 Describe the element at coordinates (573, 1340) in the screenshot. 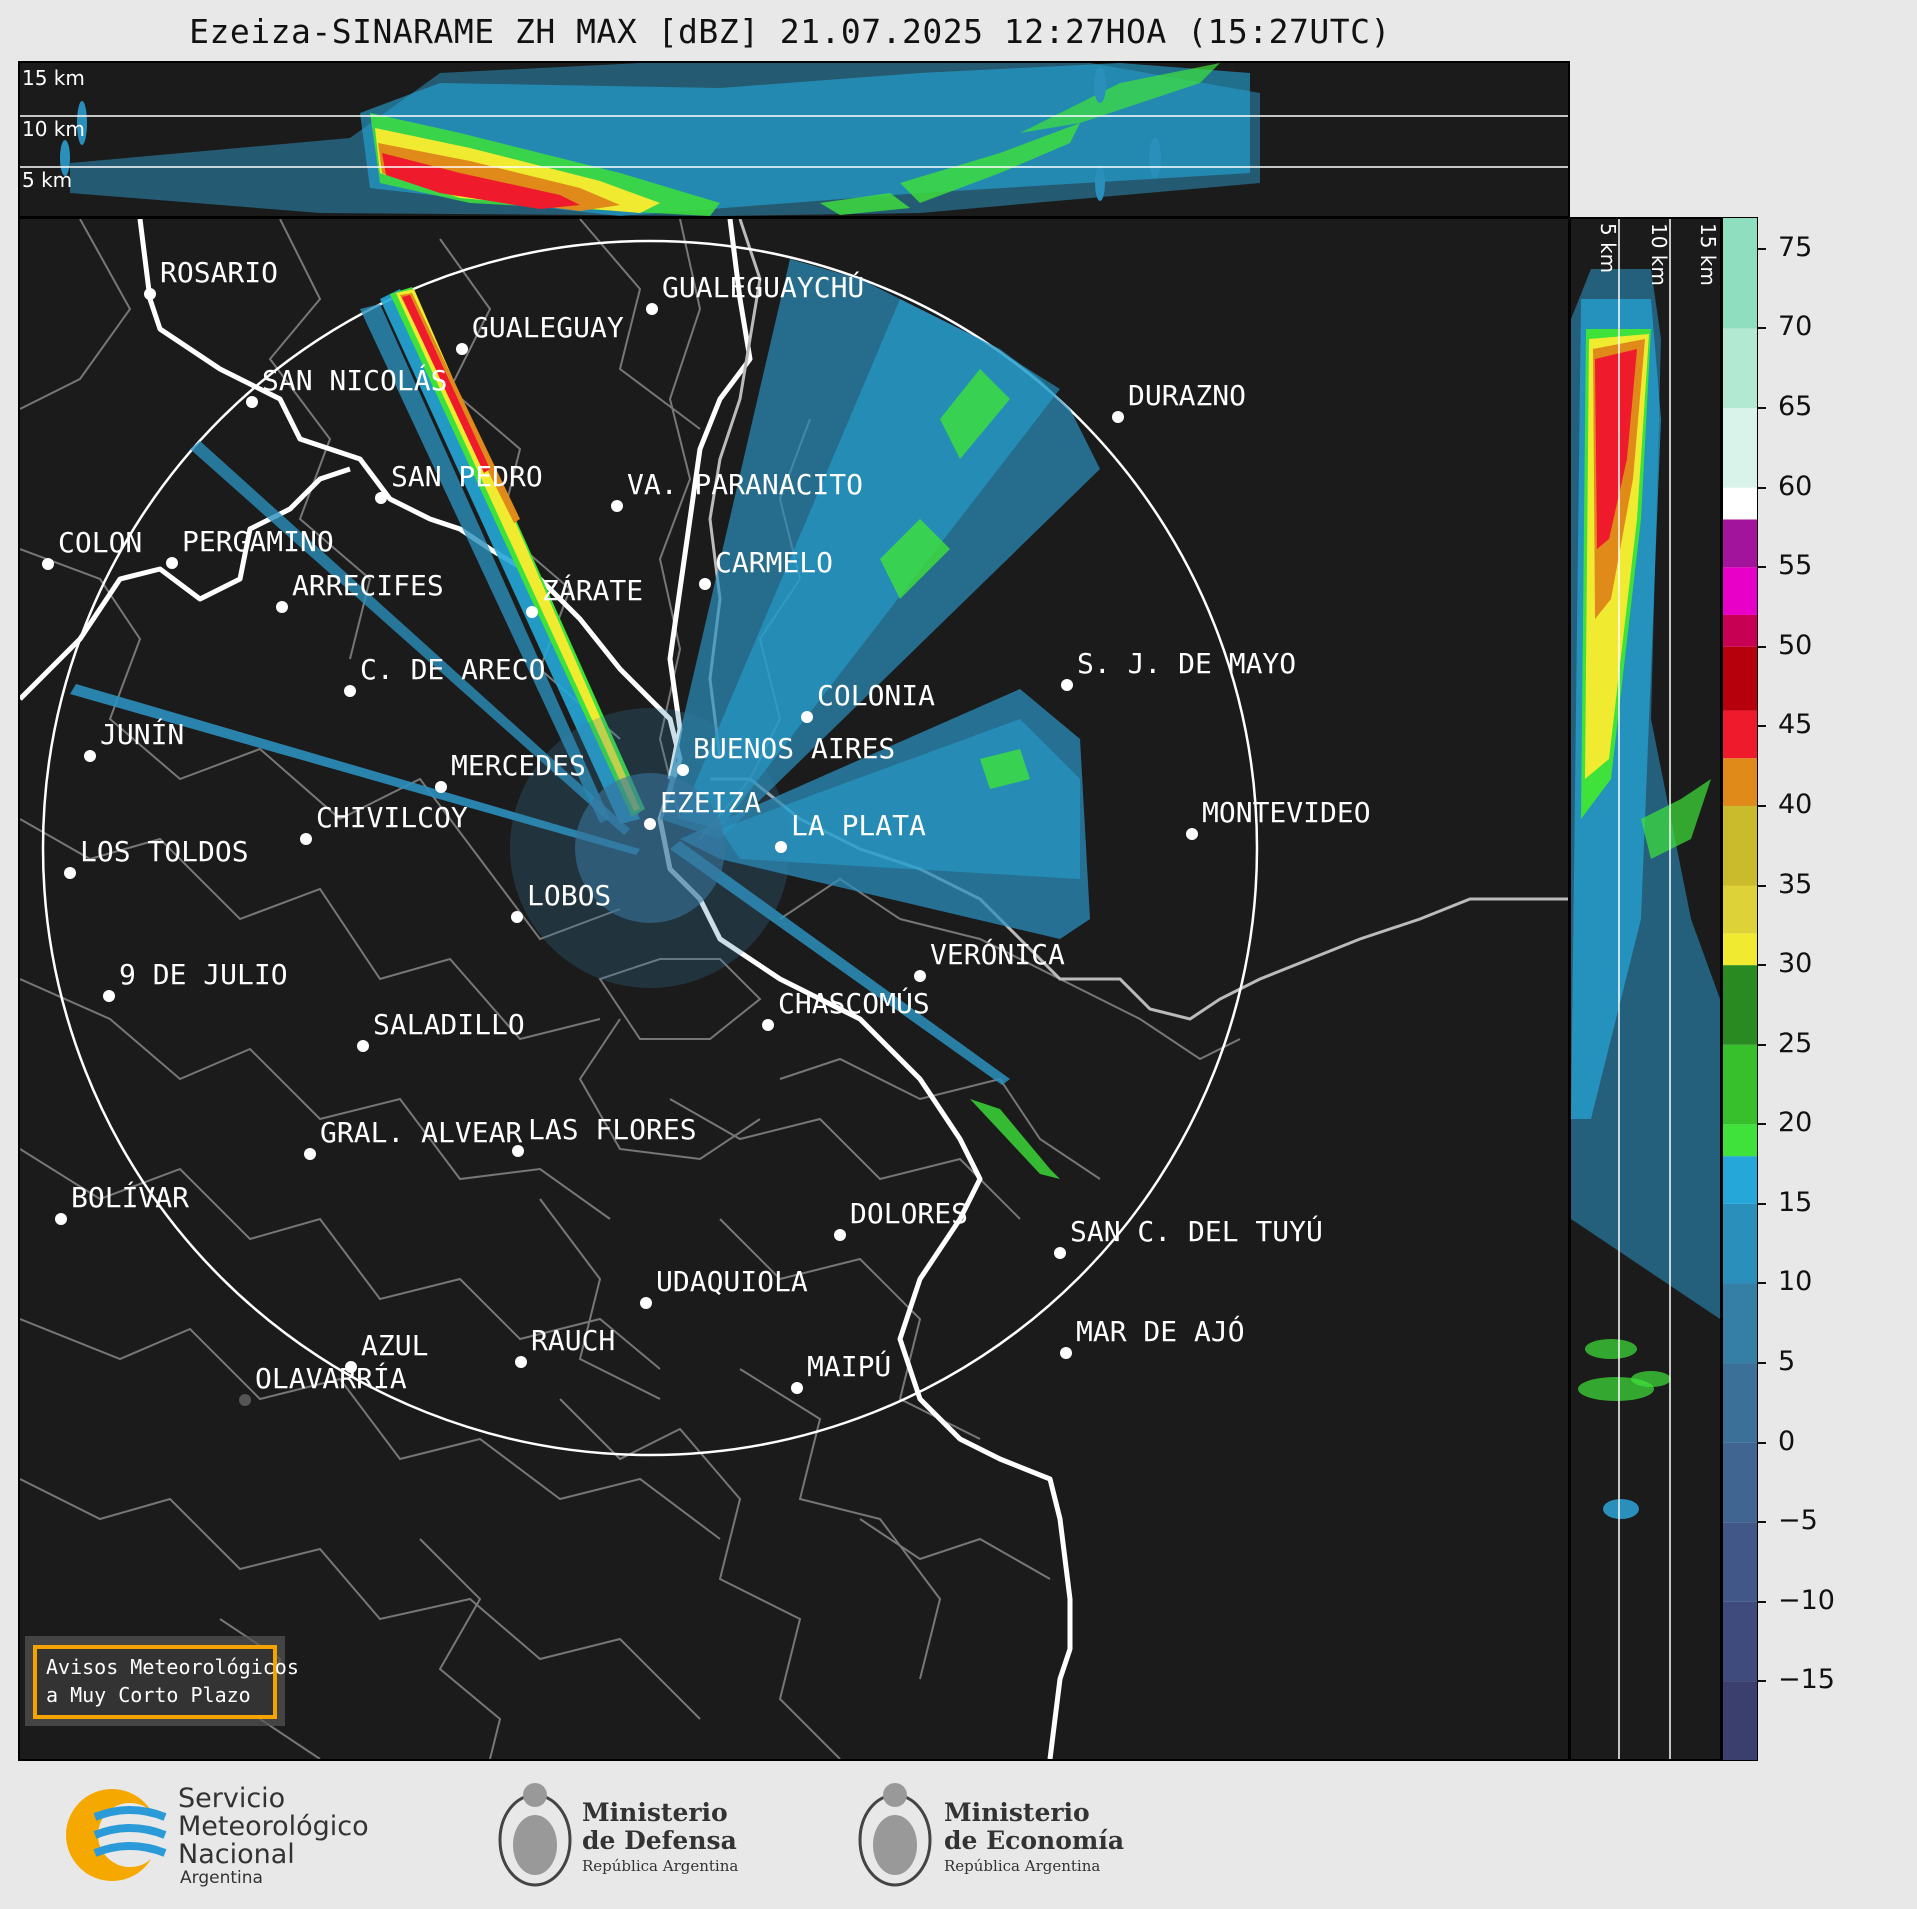

I see `city-label: RAUCH` at that location.